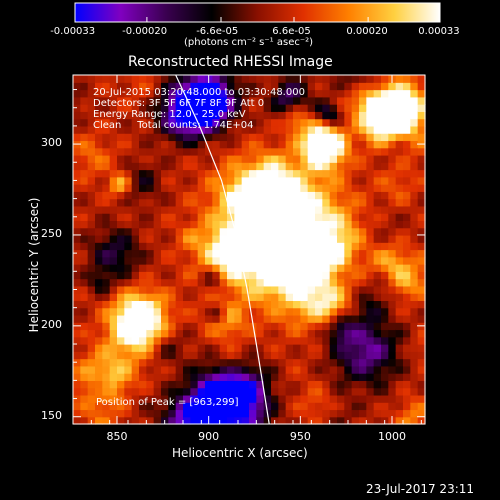  I want to click on colorbar-unit-label: (photons cm⁻² s⁻¹ asec⁻²), so click(249, 42).